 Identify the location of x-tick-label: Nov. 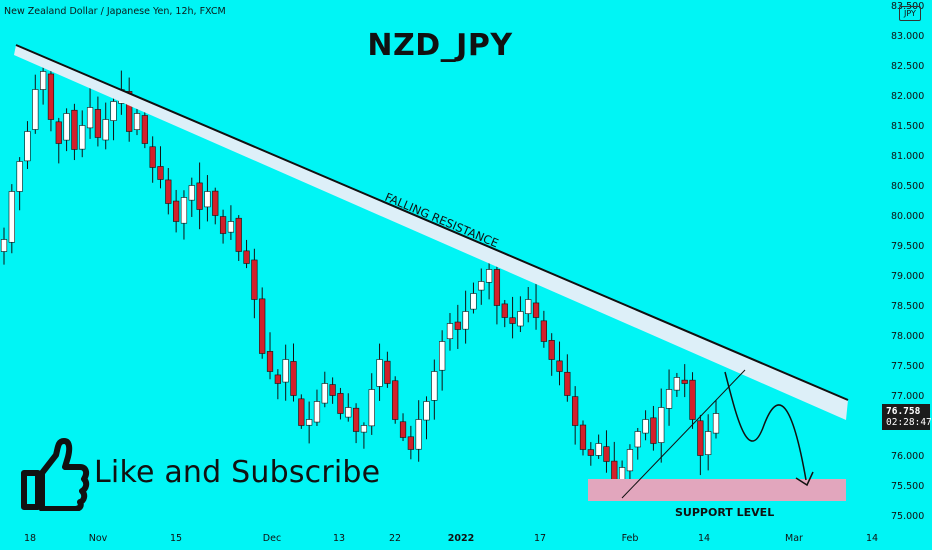
(98, 538).